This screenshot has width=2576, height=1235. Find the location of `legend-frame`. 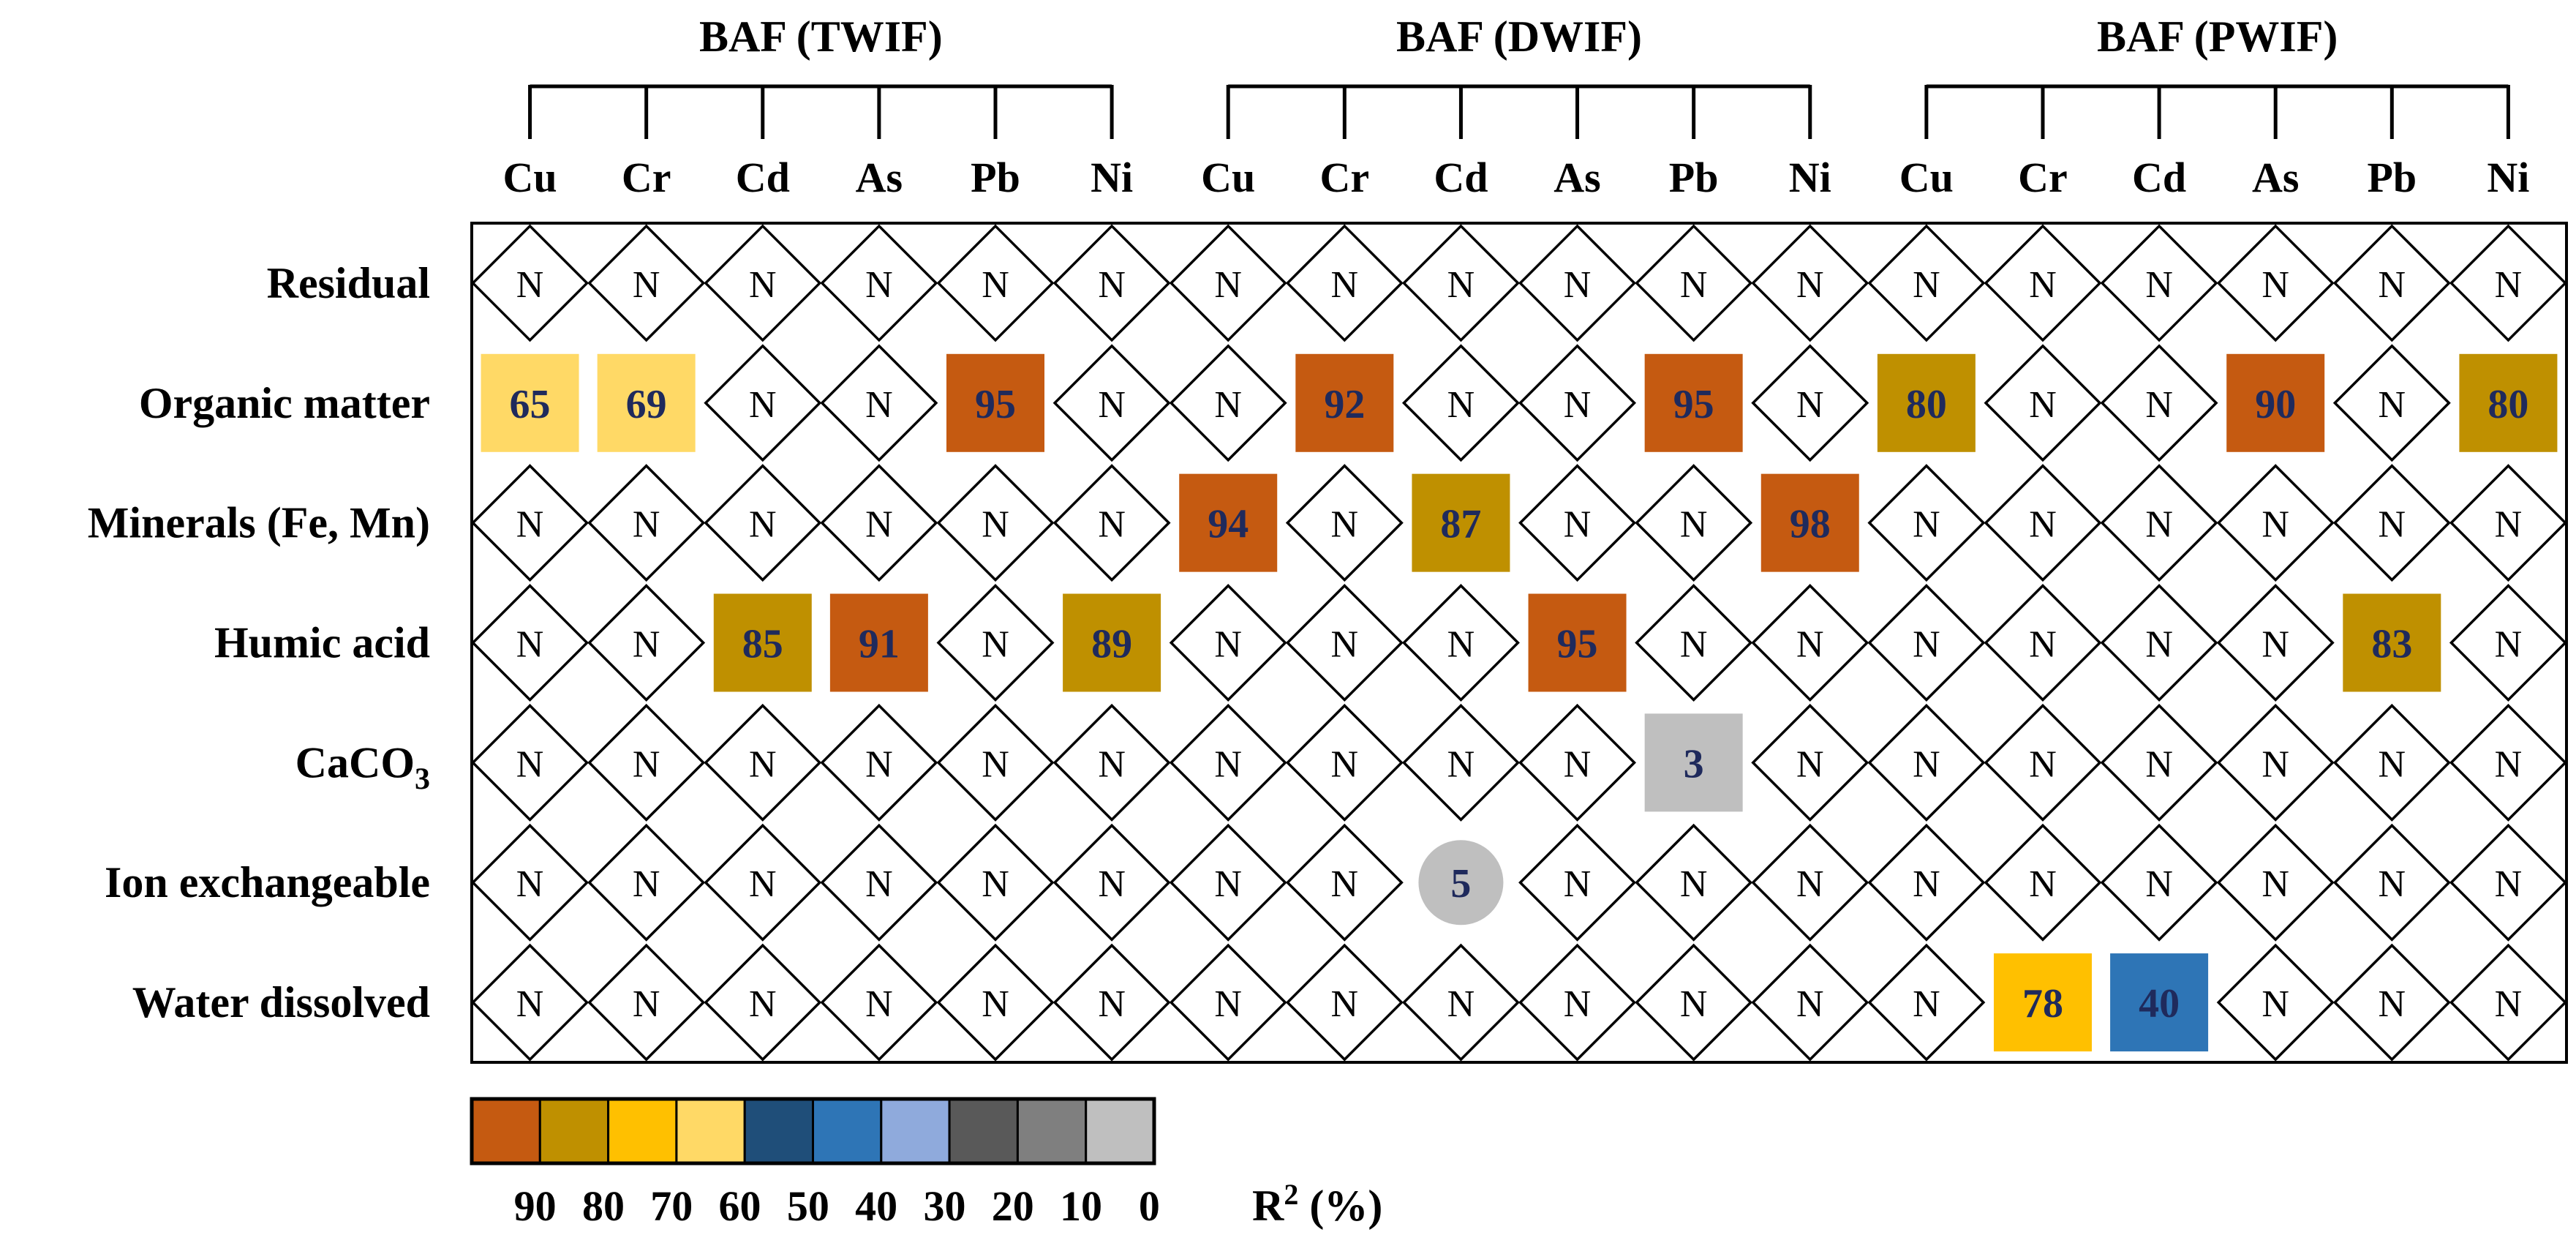

legend-frame is located at coordinates (813, 1131).